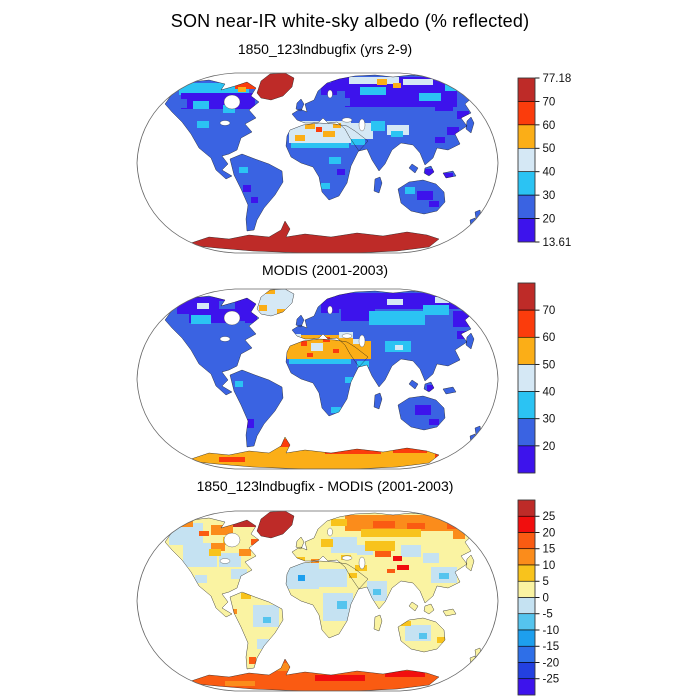 This screenshot has height=700, width=700. What do you see at coordinates (549, 597) in the screenshot?
I see `colorbar-difference: 25 20 15 10 5 0 -5 -10 -15 -20 -25` at bounding box center [549, 597].